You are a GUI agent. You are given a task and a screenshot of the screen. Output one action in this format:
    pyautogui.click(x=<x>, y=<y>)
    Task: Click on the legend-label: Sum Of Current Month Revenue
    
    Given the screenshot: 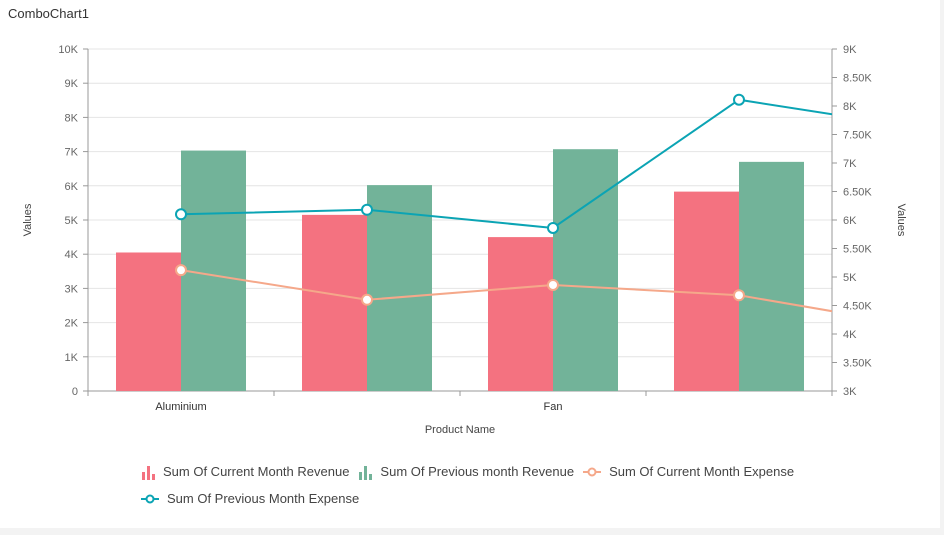 What is the action you would take?
    pyautogui.click(x=256, y=471)
    